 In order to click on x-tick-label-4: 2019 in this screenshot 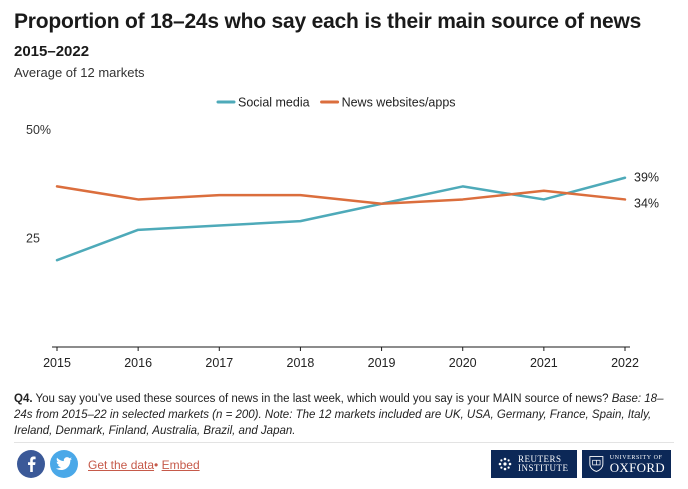, I will do `click(382, 363)`.